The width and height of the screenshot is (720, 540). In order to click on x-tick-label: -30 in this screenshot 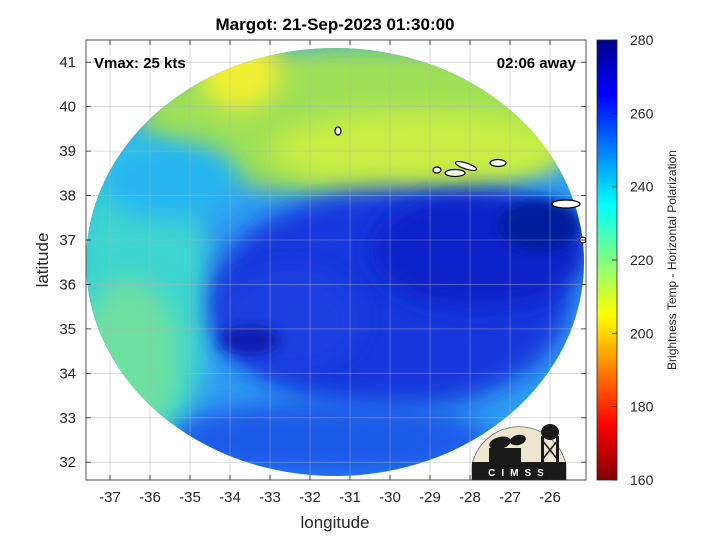, I will do `click(390, 497)`.